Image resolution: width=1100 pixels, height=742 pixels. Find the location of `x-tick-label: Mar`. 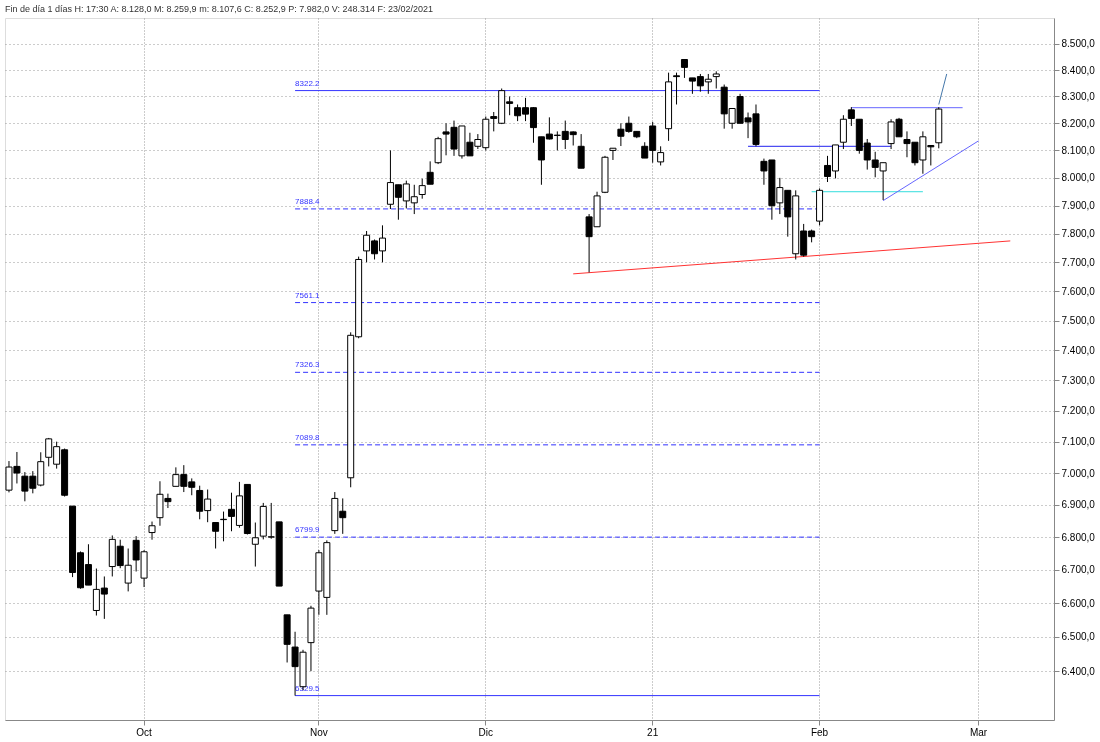

x-tick-label: Mar is located at coordinates (978, 732).